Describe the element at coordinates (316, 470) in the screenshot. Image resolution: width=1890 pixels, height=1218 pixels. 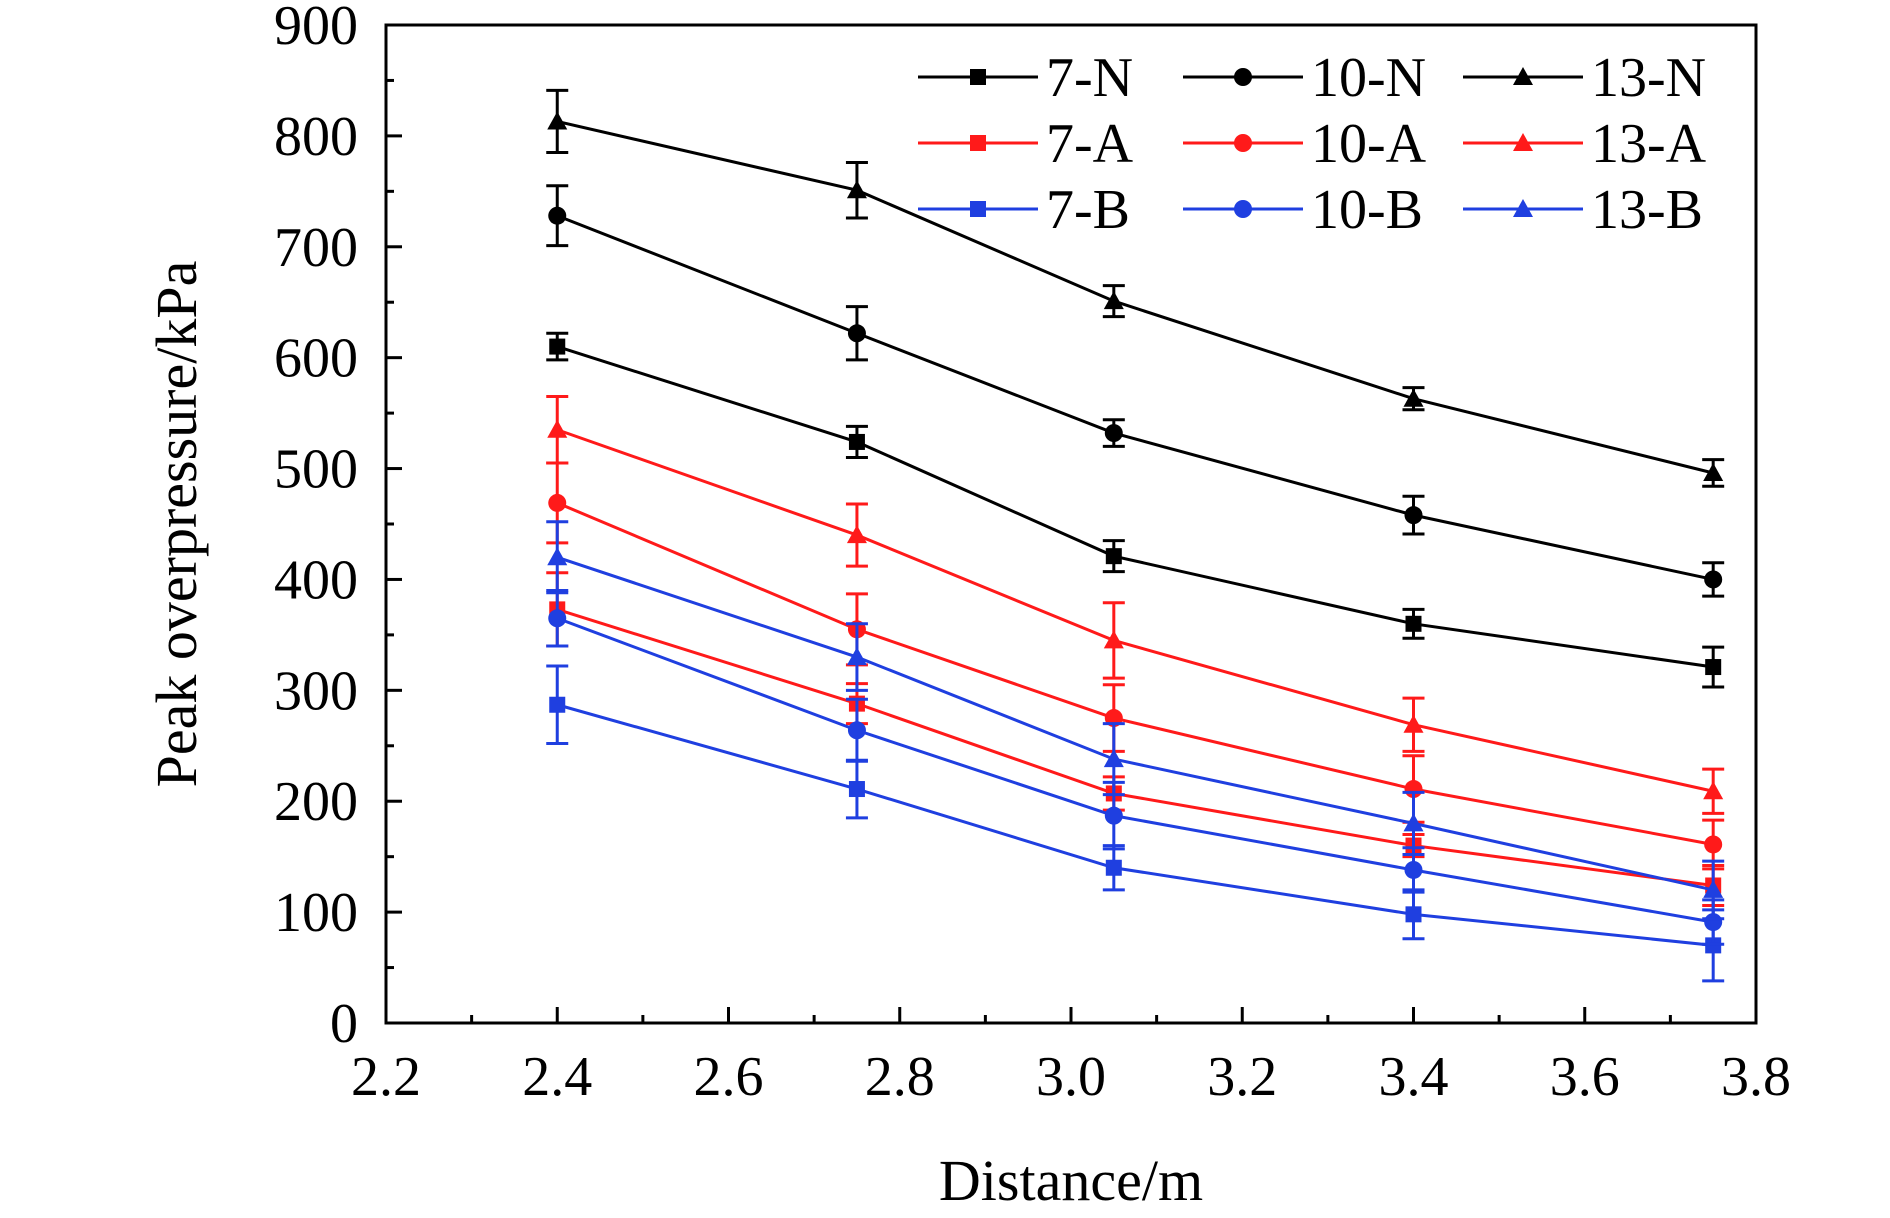
I see `y-tick-label: 500` at that location.